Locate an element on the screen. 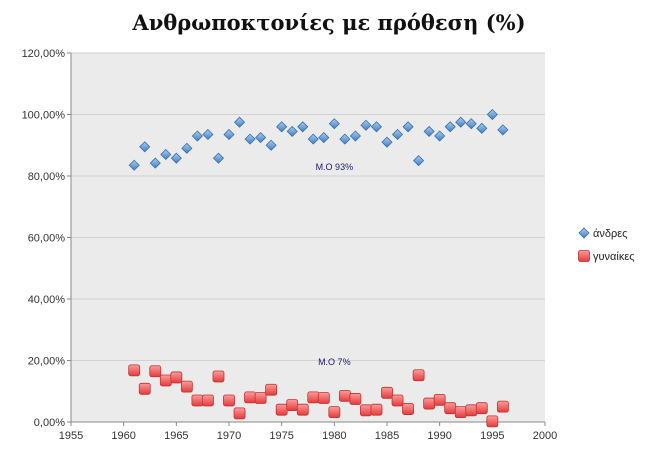 The width and height of the screenshot is (658, 465). x-tick-label: 1990 is located at coordinates (439, 436).